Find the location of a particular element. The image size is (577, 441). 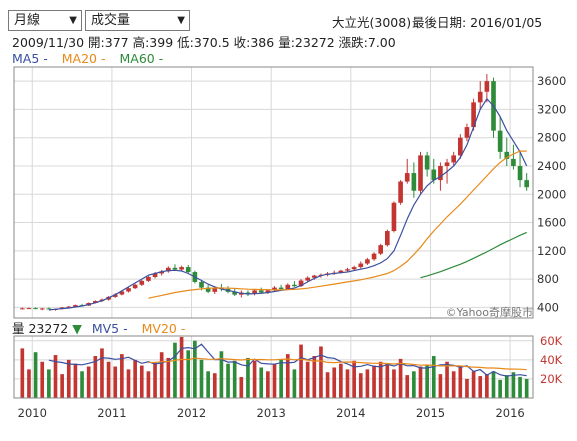

close-value: 收:386 is located at coordinates (254, 42).